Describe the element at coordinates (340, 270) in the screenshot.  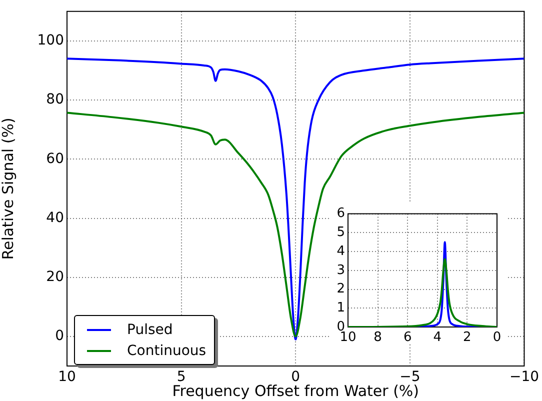
I see `y-tick-label: 3` at that location.